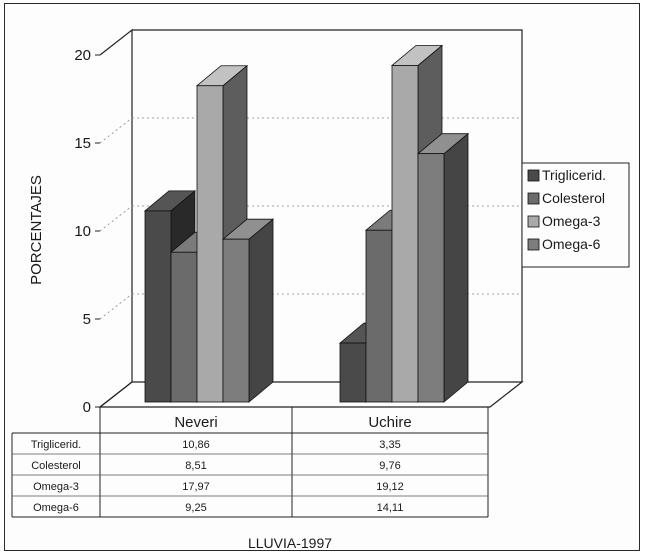 The image size is (645, 556). Describe the element at coordinates (574, 175) in the screenshot. I see `legend-label: Triglicerid.` at that location.